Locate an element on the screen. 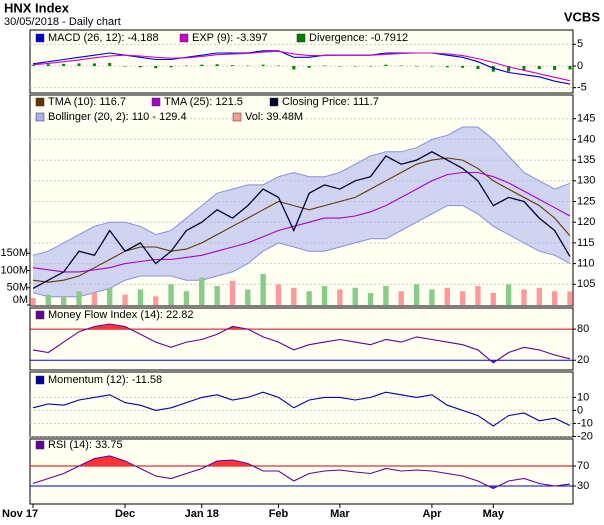 This screenshot has height=525, width=604. panel is located at coordinates (301, 339).